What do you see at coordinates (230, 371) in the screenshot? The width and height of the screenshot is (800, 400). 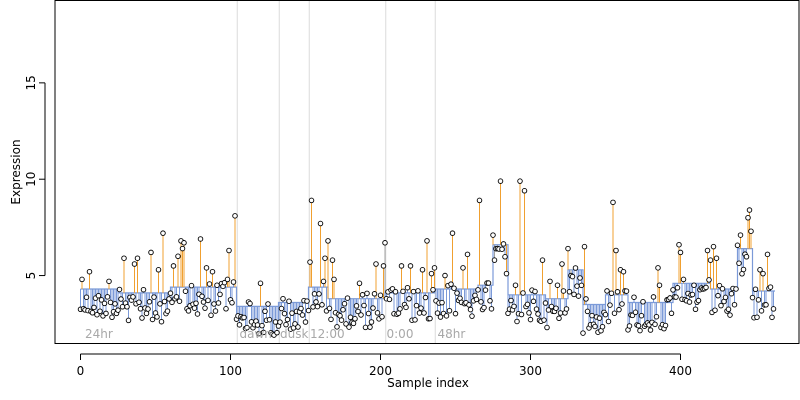 I see `x-tick-label: 100` at bounding box center [230, 371].